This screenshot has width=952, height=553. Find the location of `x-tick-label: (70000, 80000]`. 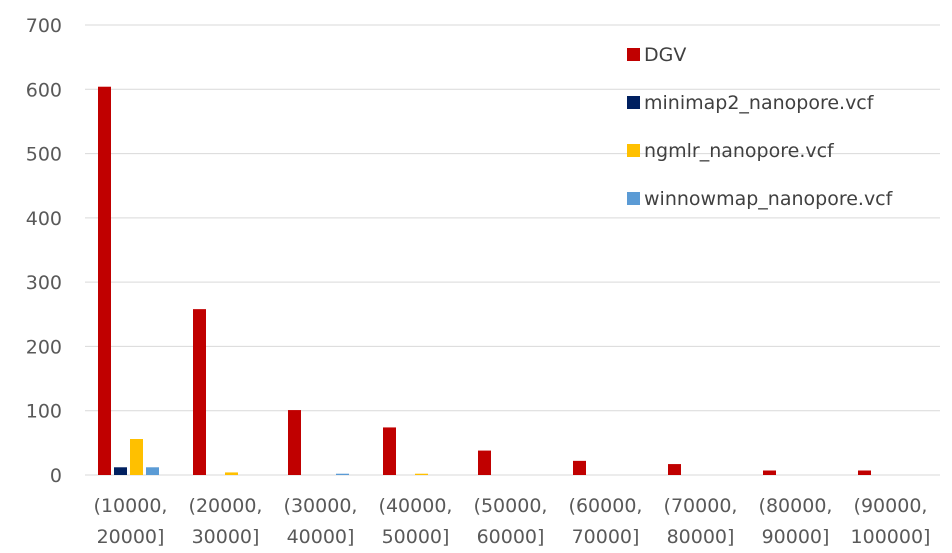

x-tick-label: (70000, 80000] is located at coordinates (701, 521).